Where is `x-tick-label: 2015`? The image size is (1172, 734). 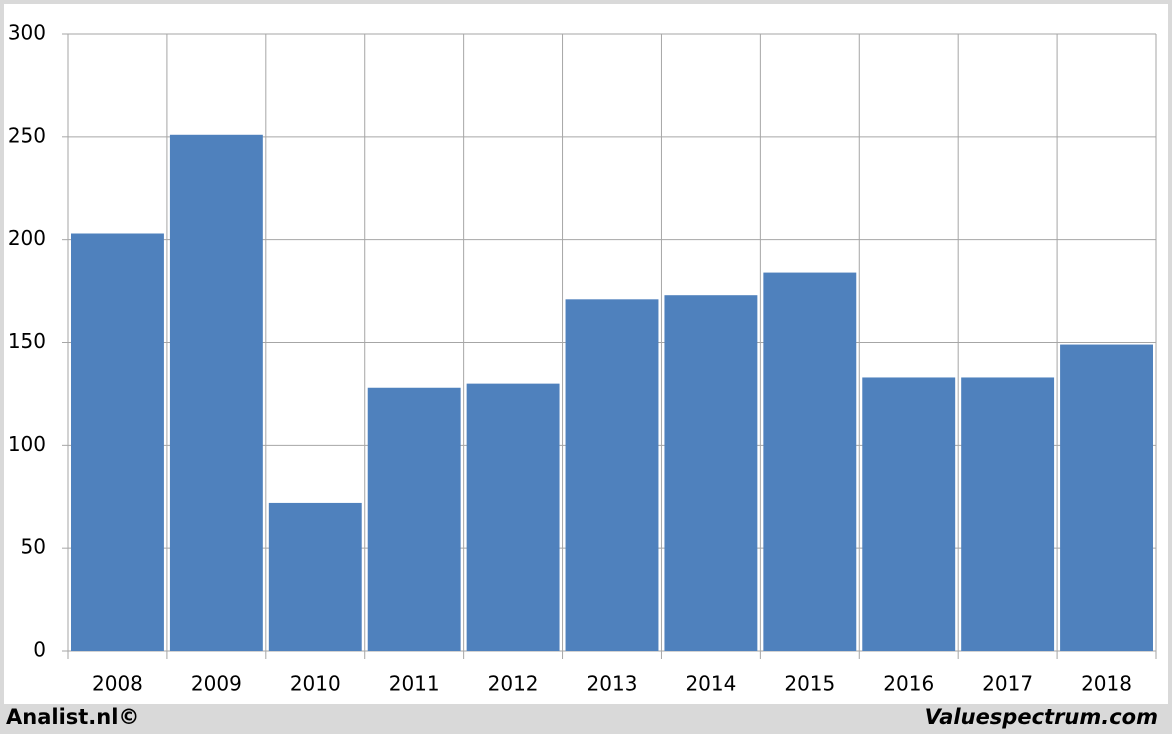
x-tick-label: 2015 is located at coordinates (809, 684).